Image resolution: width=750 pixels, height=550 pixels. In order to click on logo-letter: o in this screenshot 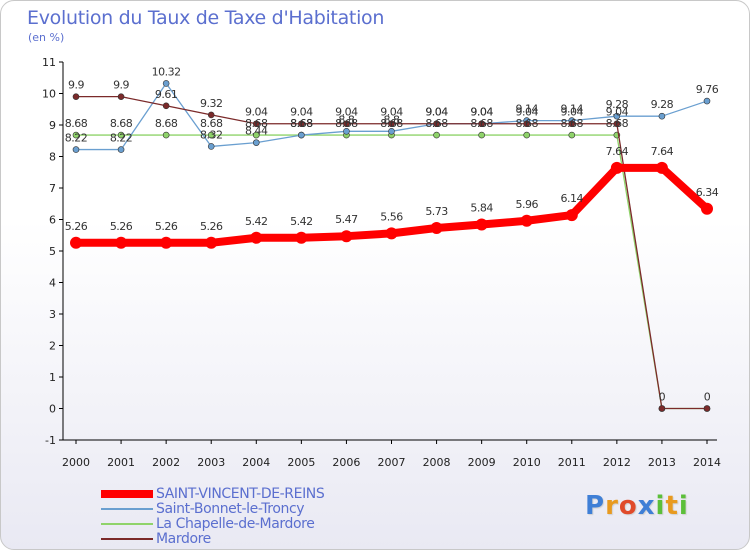, I will do `click(628, 506)`.